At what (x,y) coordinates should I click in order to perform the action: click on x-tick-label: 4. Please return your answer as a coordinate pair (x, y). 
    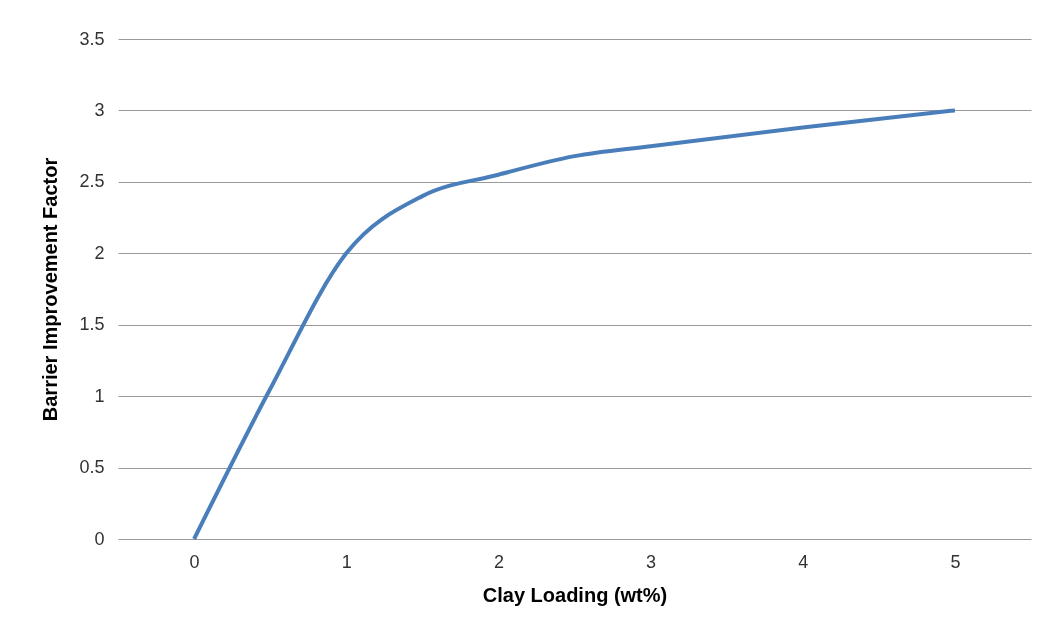
    Looking at the image, I should click on (803, 561).